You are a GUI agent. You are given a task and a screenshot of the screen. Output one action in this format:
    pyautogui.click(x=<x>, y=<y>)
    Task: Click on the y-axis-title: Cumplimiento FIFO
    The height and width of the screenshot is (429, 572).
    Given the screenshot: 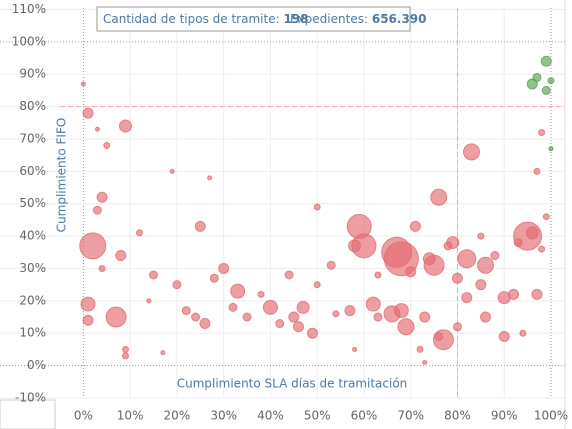 What is the action you would take?
    pyautogui.click(x=62, y=175)
    